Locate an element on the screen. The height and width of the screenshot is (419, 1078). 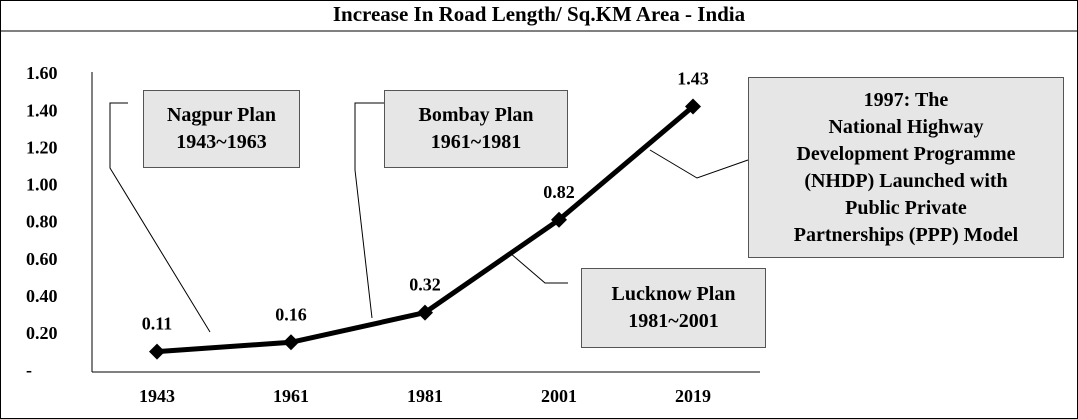
annotation-box: Lucknow Plan 1981~2001 is located at coordinates (673, 308).